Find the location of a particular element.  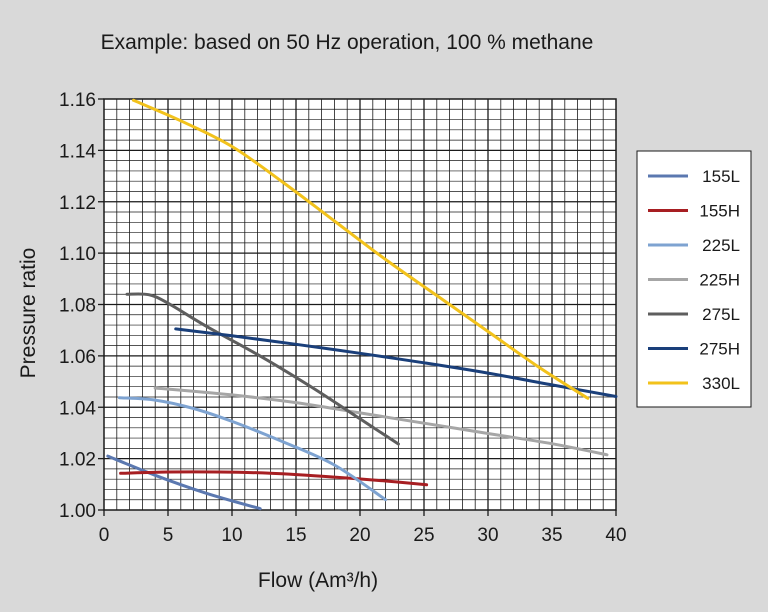

x-tick-label: 15 is located at coordinates (295, 535).